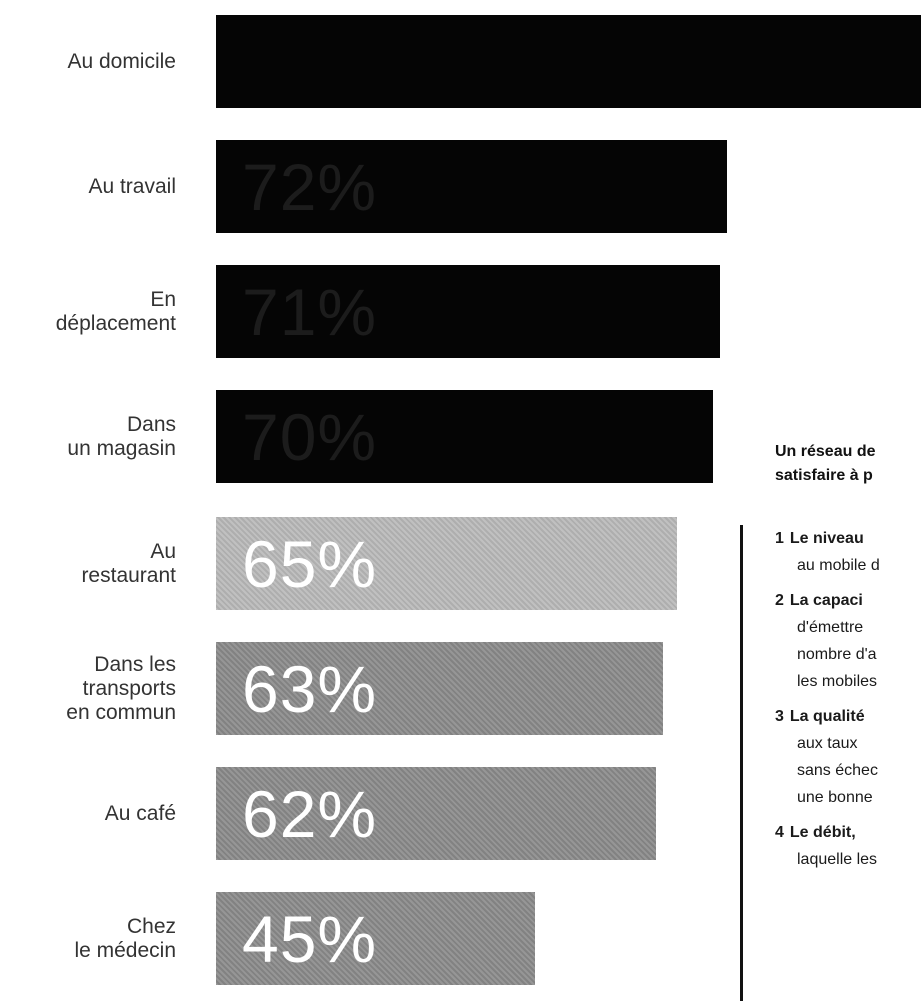 This screenshot has height=1001, width=921. What do you see at coordinates (837, 770) in the screenshot?
I see `side-item-line: sans échec` at bounding box center [837, 770].